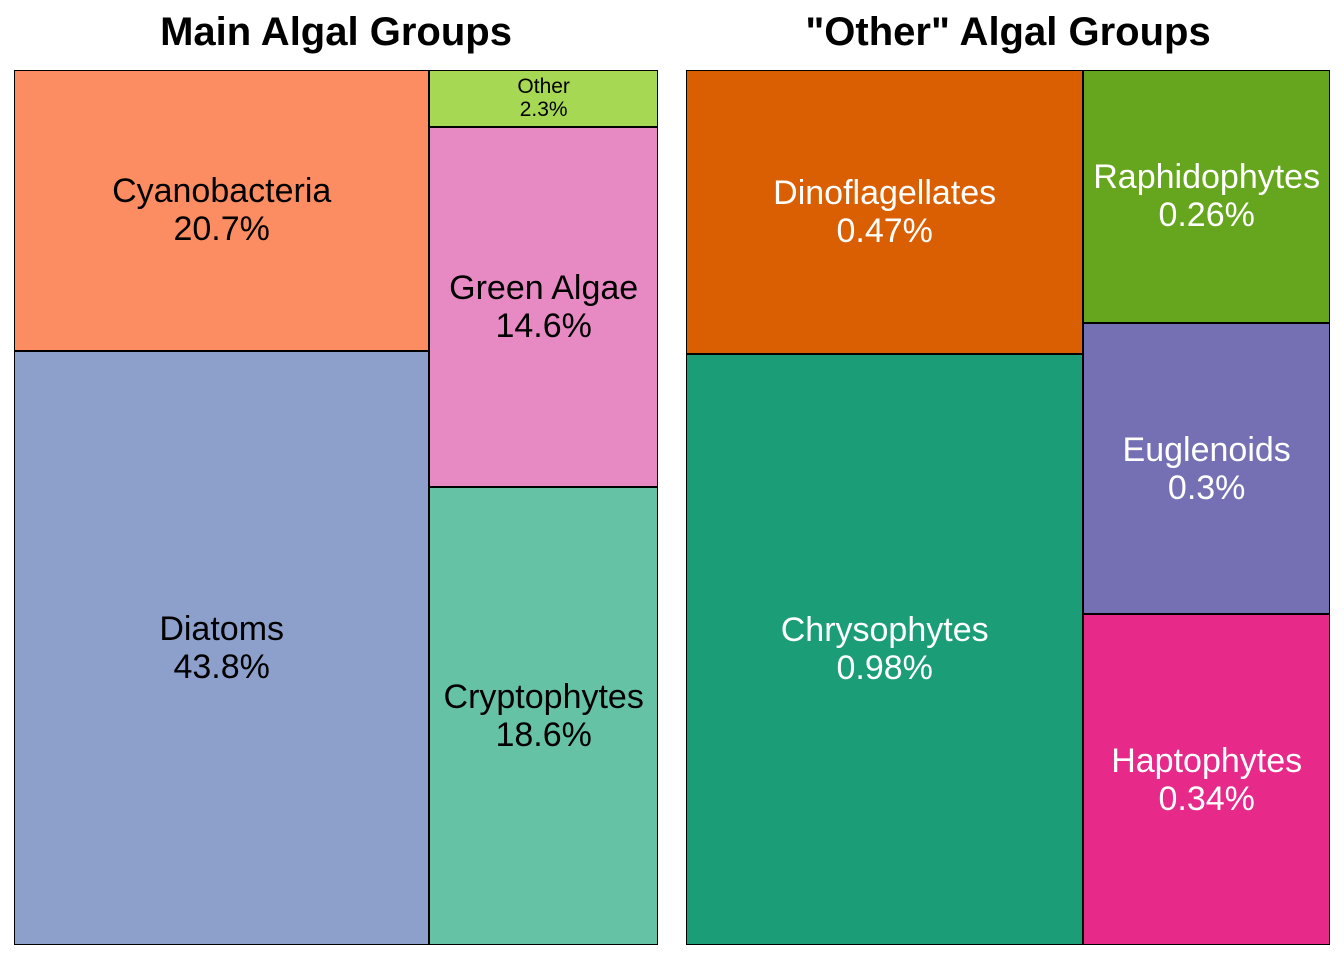  Describe the element at coordinates (222, 628) in the screenshot. I see `tile-name: Diatoms` at that location.